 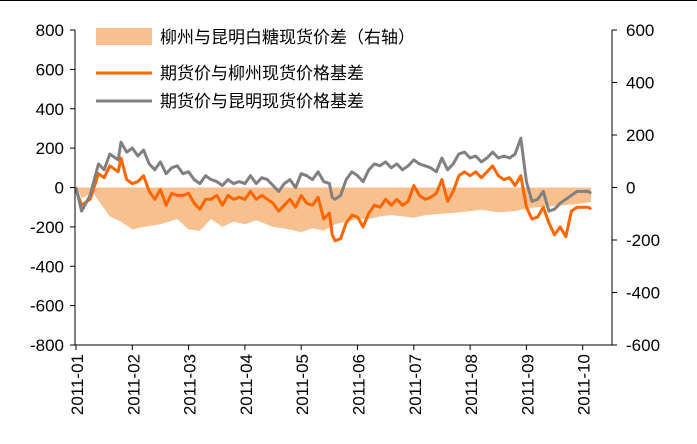 I want to click on legend-label-area: 柳州与昆明白糖现货价差（右轴）, so click(x=287, y=37).